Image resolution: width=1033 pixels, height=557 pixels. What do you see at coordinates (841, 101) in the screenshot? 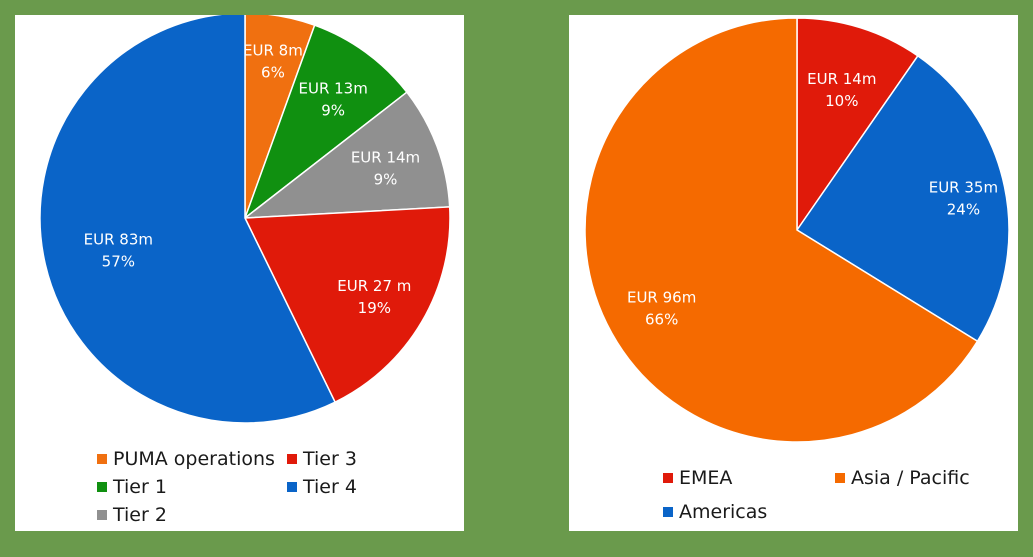
I see `slice-percent-label: 10%` at bounding box center [841, 101].